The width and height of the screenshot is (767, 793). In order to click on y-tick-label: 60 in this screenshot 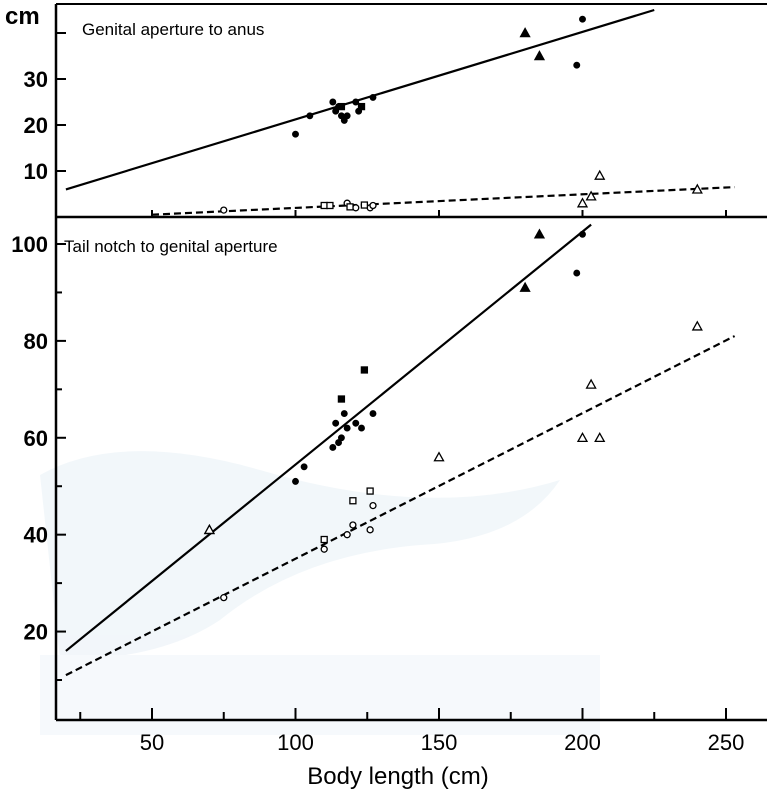, I will do `click(36, 438)`.